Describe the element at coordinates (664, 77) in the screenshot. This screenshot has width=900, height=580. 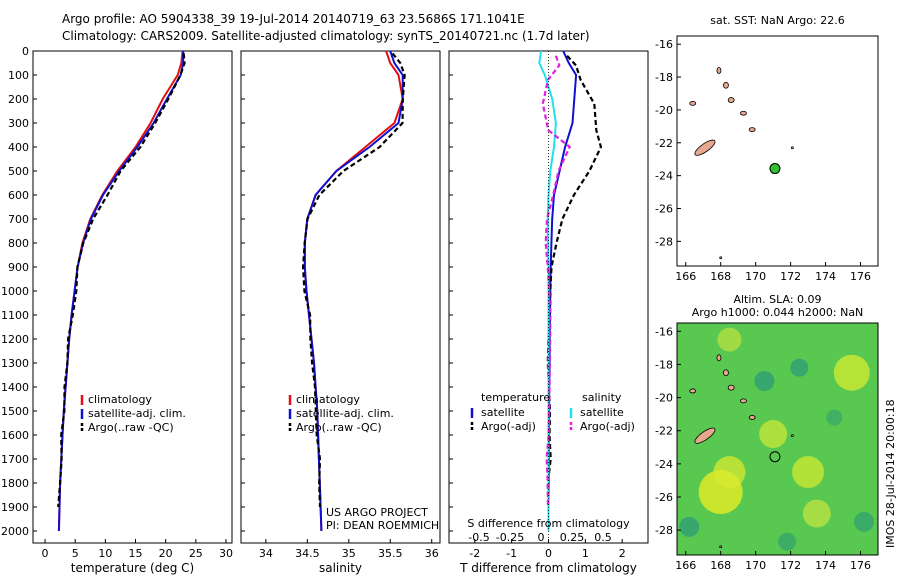
I see `y-tick-label: -18` at that location.